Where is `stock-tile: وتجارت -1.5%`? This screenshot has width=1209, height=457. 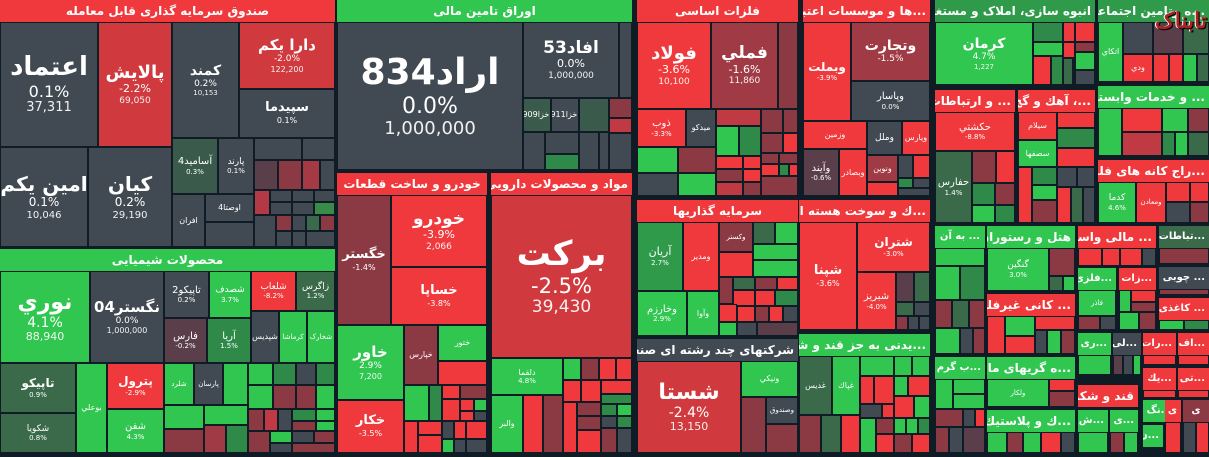 stock-tile: وتجارت -1.5% is located at coordinates (890, 51).